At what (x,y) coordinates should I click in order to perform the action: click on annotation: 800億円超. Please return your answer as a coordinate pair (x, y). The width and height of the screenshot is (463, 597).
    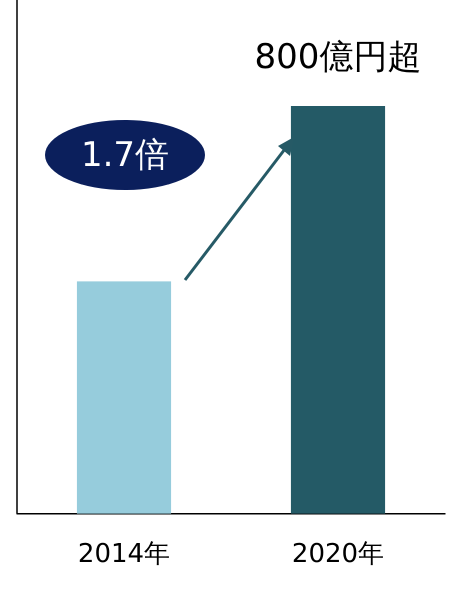
    Looking at the image, I should click on (338, 56).